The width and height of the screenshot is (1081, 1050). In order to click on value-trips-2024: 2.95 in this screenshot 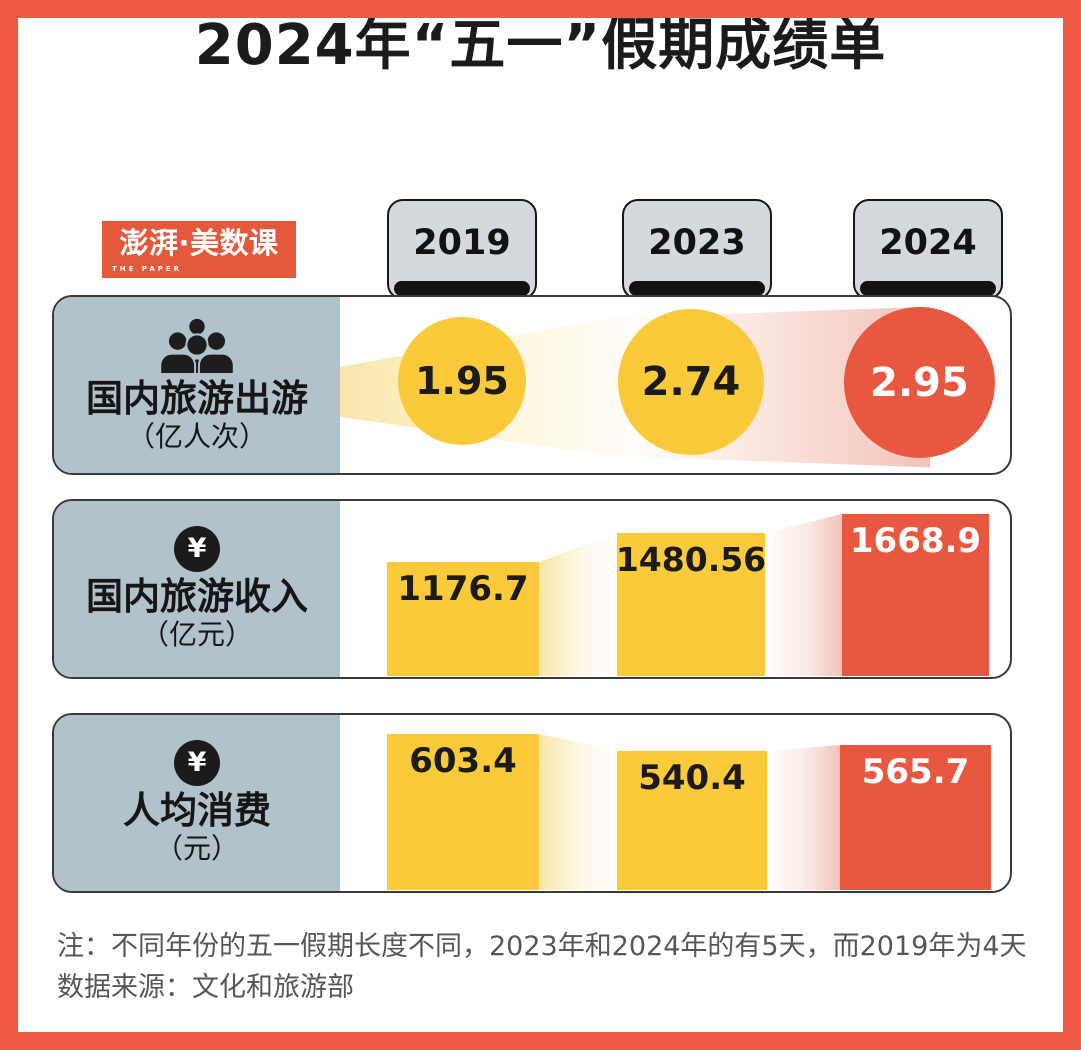, I will do `click(919, 382)`.